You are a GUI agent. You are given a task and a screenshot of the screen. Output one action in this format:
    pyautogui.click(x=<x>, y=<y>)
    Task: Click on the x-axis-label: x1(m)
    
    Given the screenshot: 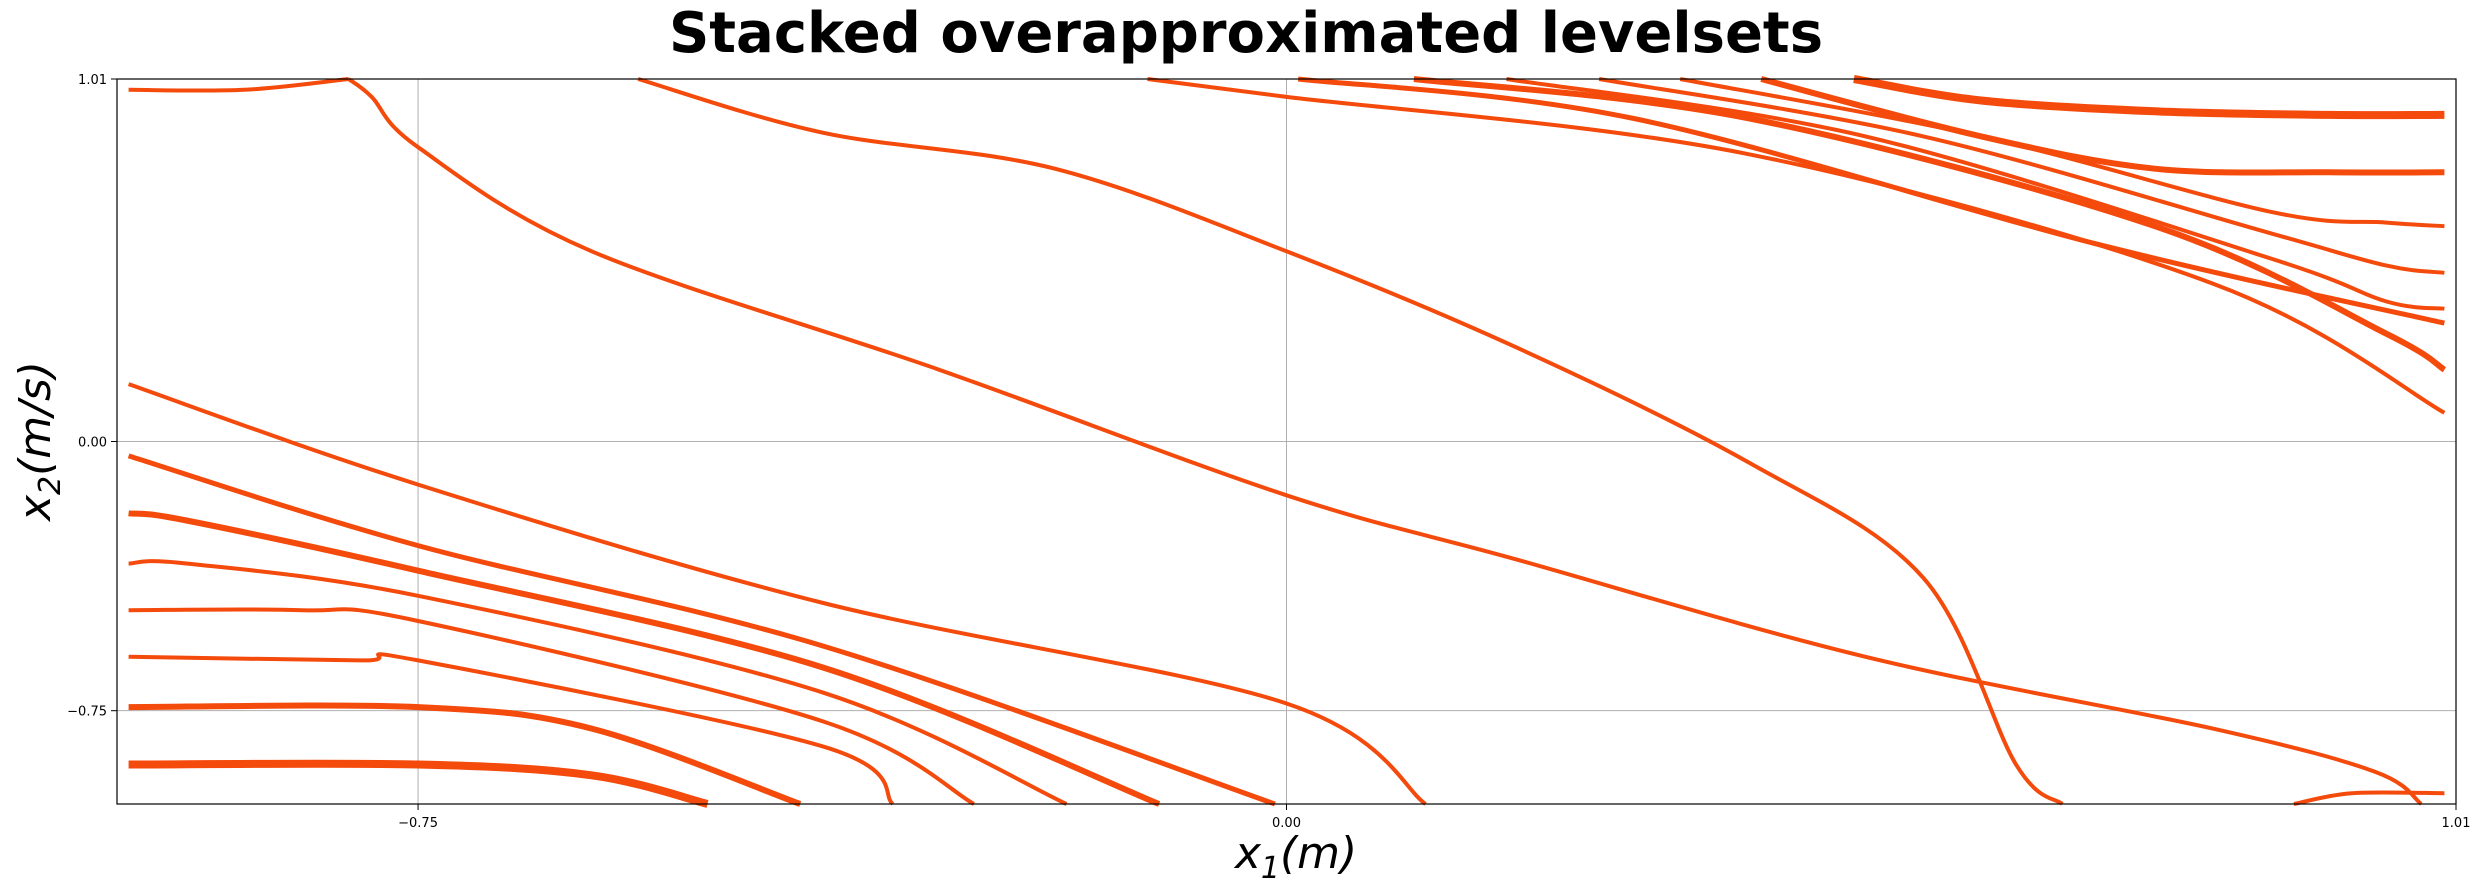 What is the action you would take?
    pyautogui.click(x=1295, y=857)
    